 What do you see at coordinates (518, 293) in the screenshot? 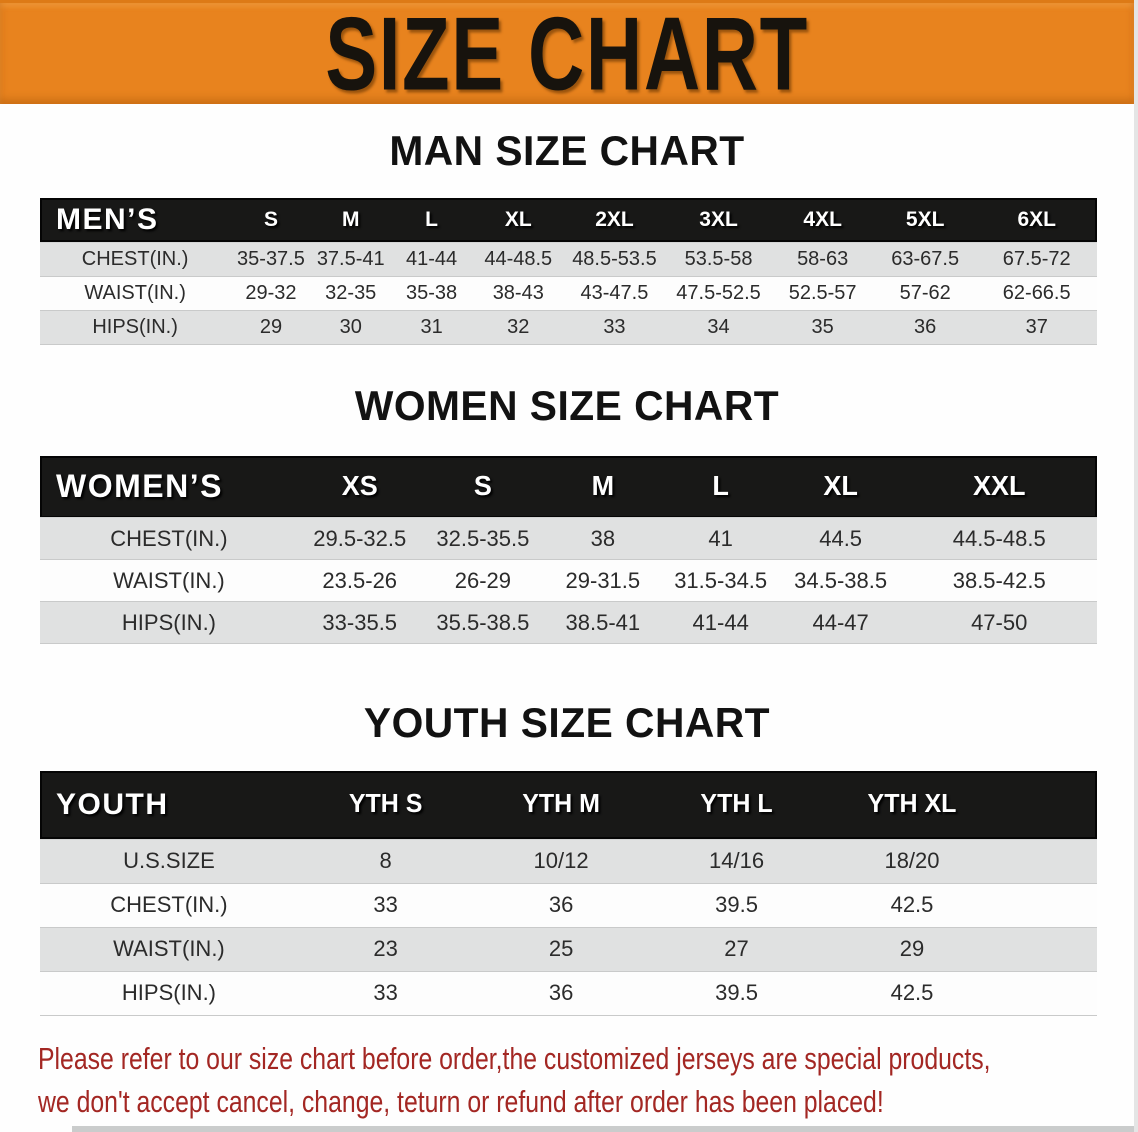
I see `measurement-value: 38-43` at bounding box center [518, 293].